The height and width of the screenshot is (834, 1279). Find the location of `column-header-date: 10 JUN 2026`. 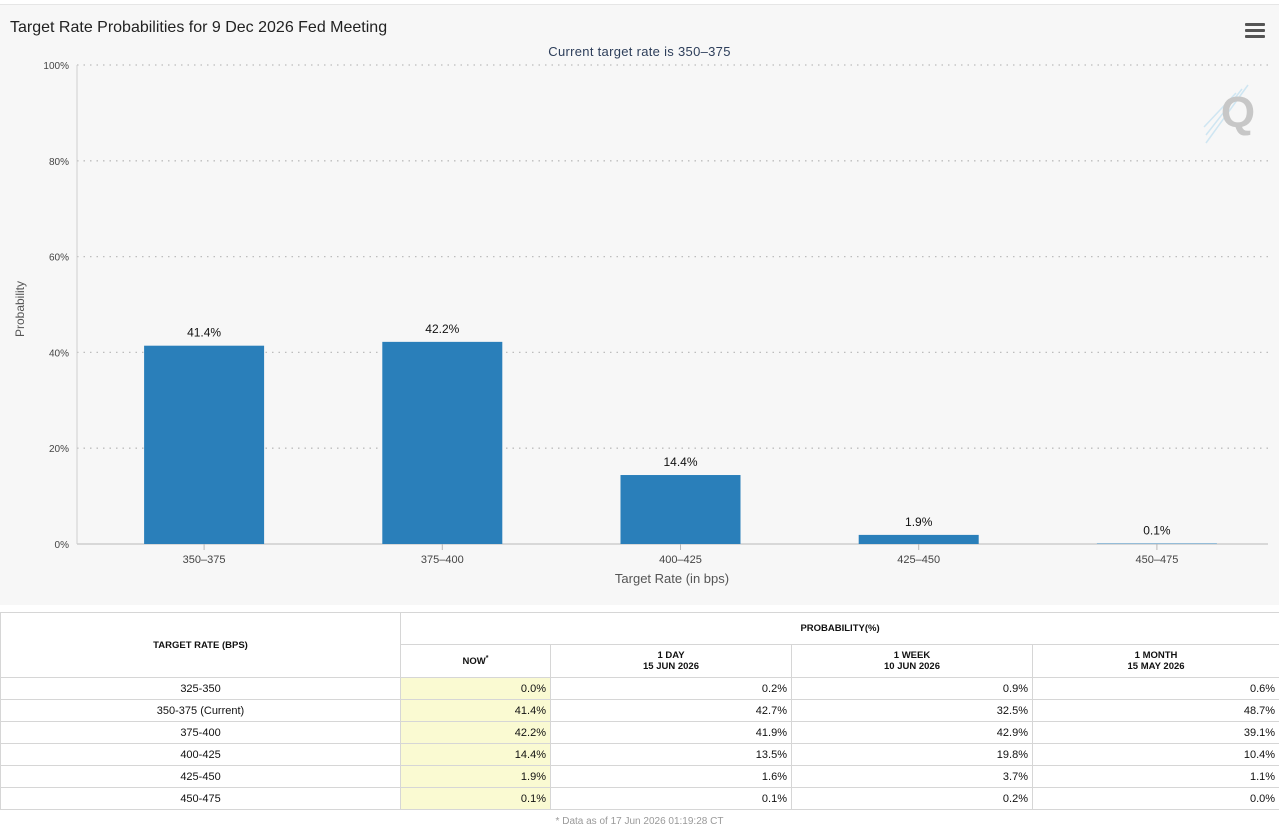

column-header-date: 10 JUN 2026 is located at coordinates (912, 666).